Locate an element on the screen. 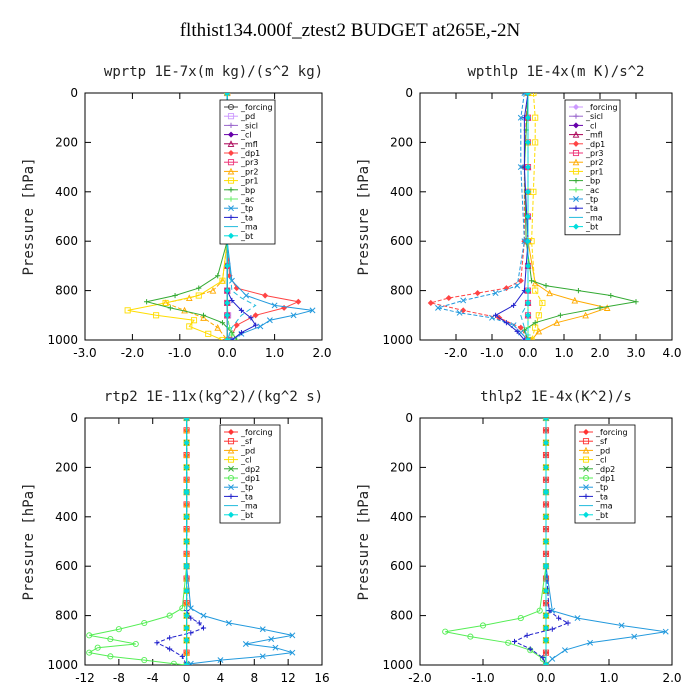  legend-label: _ta is located at coordinates (246, 496).